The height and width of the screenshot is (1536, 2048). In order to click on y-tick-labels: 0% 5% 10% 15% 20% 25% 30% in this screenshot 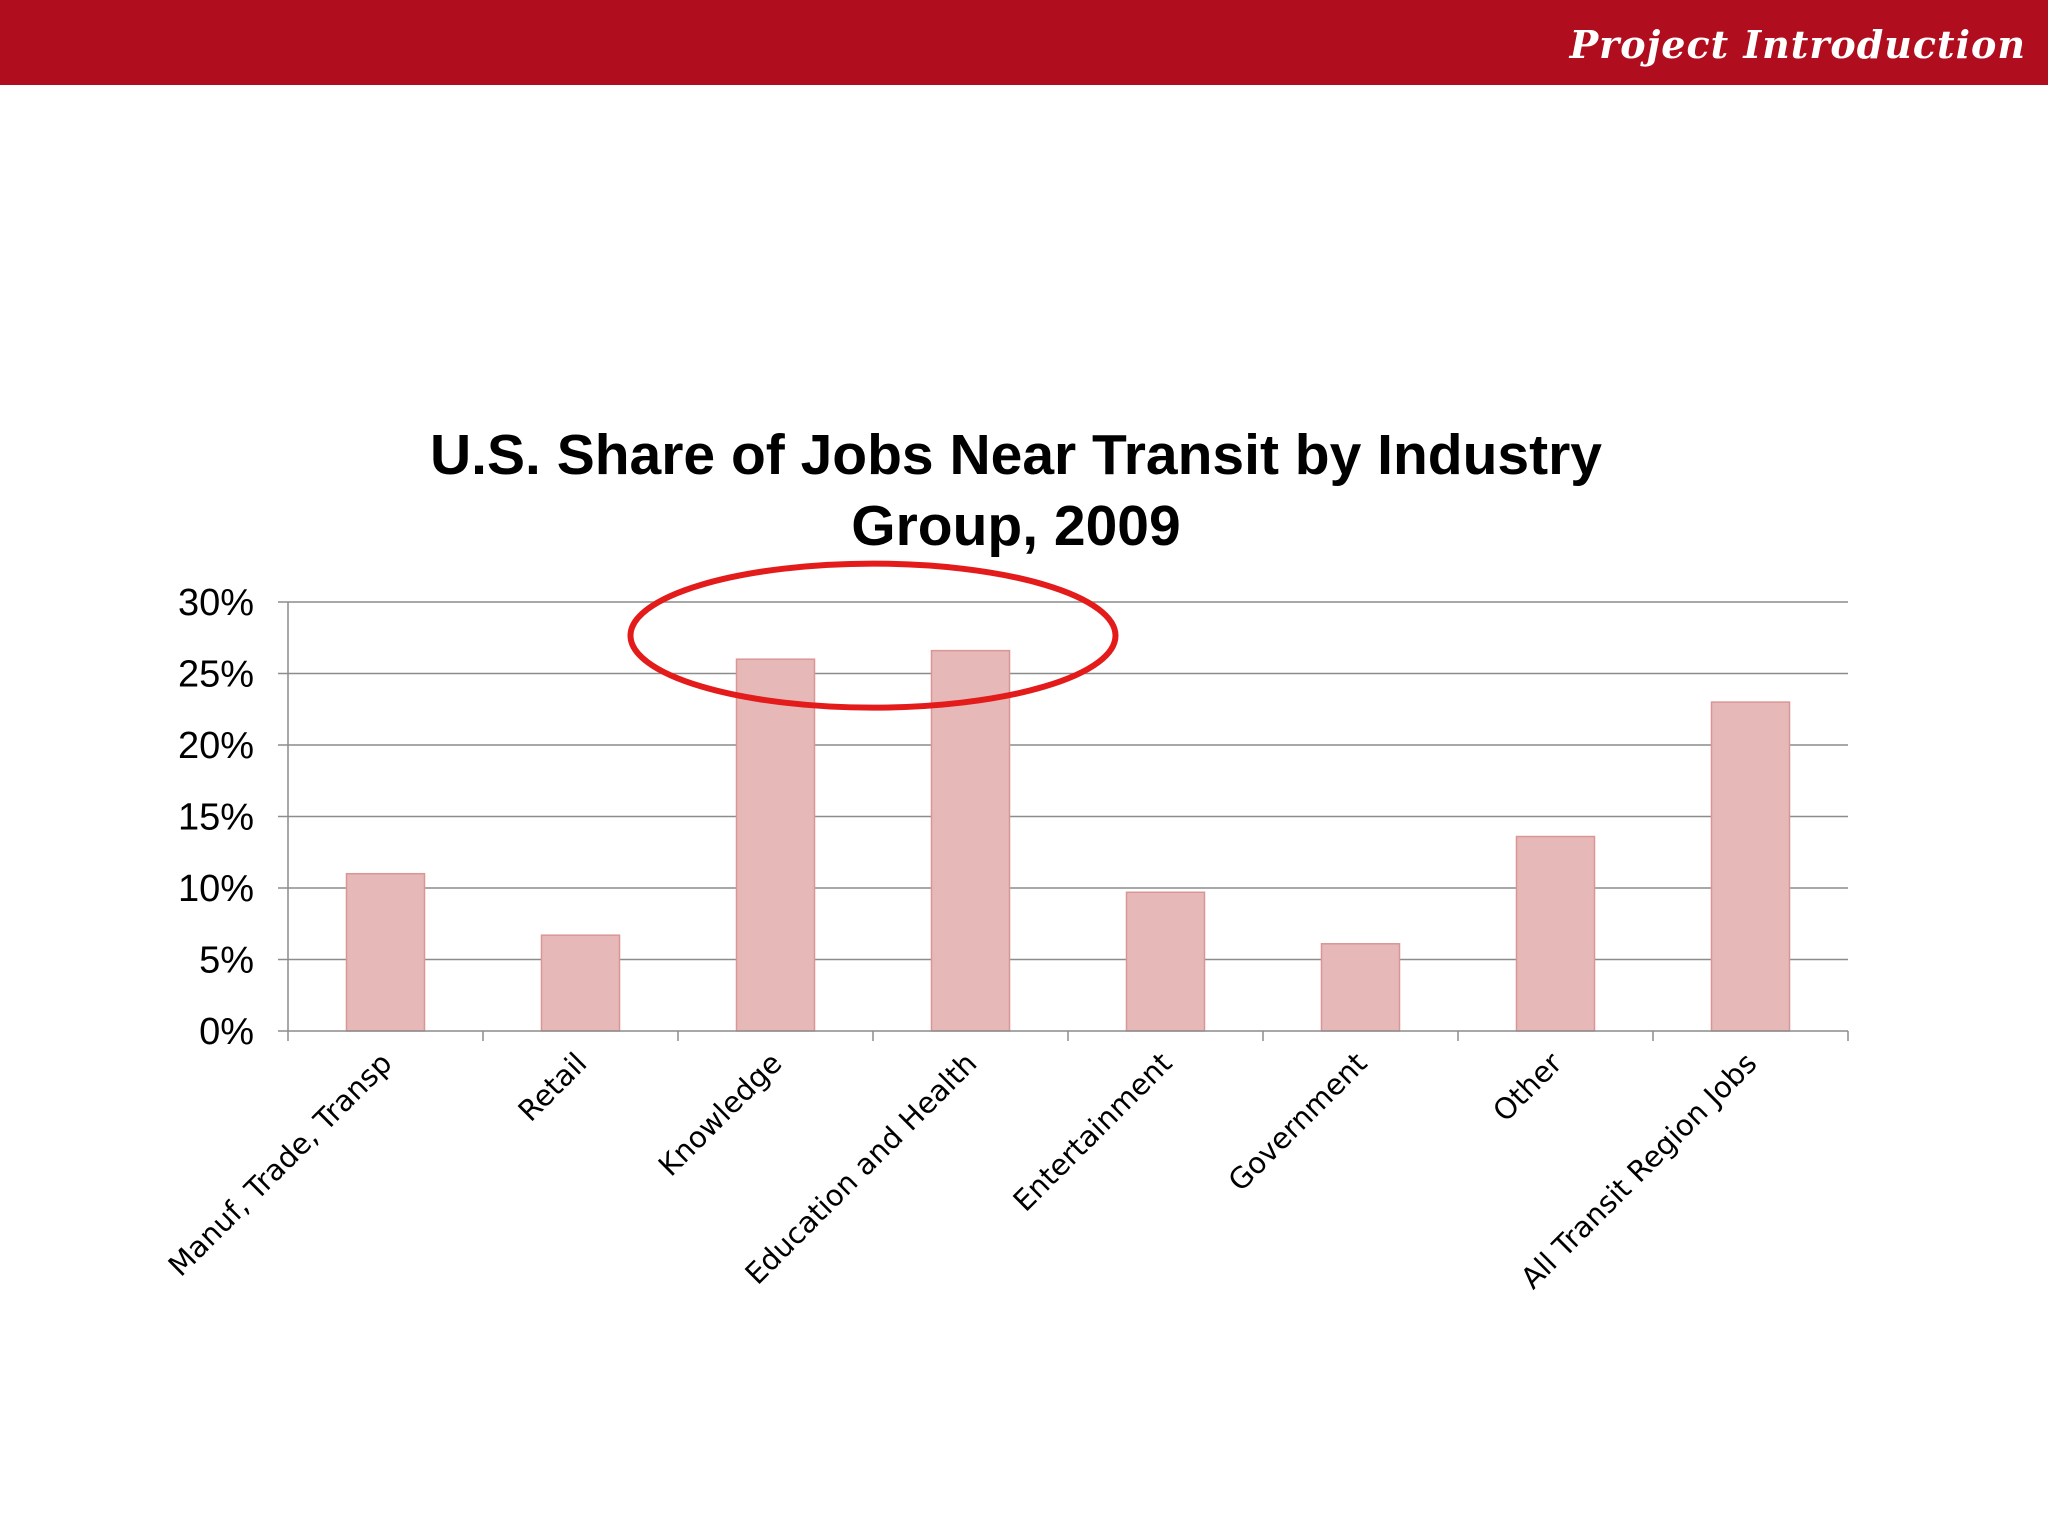, I will do `click(216, 817)`.